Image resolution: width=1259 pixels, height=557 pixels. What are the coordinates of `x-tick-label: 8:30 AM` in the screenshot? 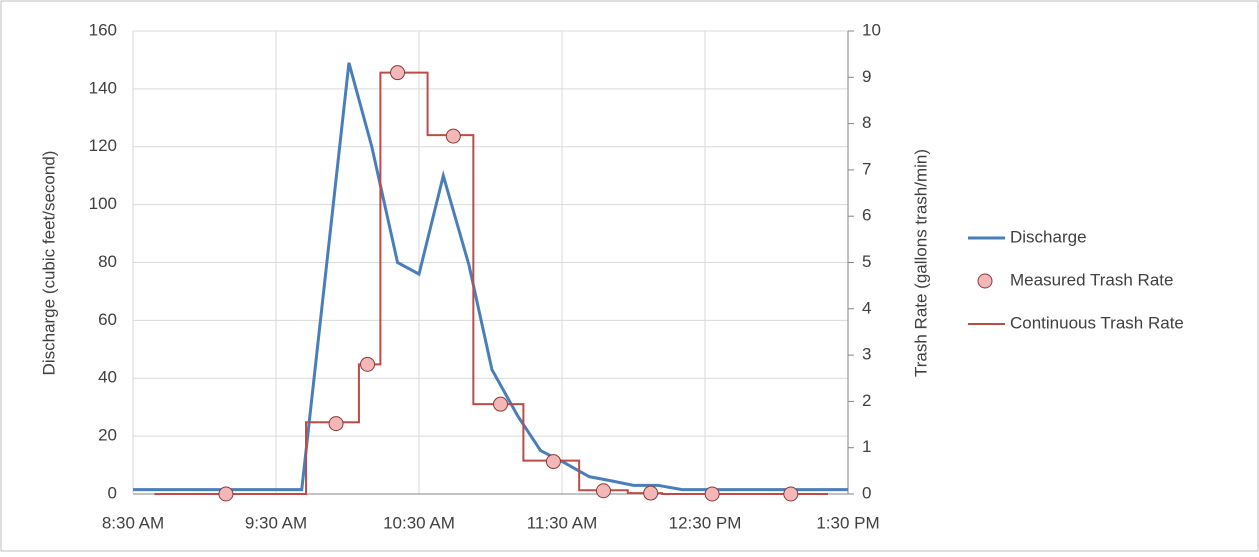 It's located at (133, 522).